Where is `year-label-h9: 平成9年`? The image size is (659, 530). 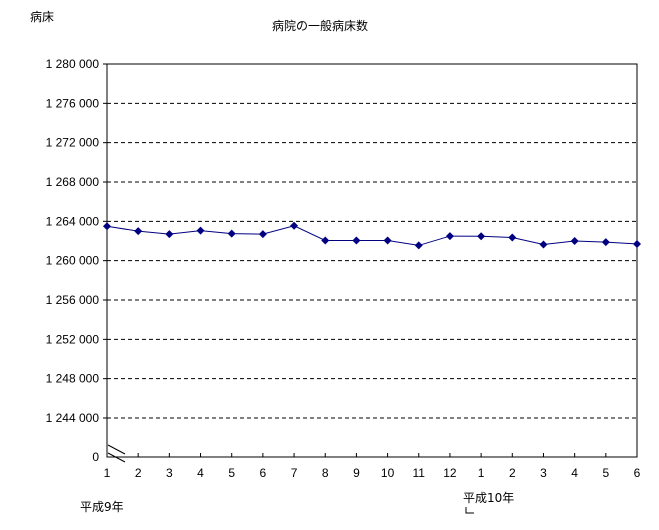
year-label-h9: 平成9年 is located at coordinates (102, 507).